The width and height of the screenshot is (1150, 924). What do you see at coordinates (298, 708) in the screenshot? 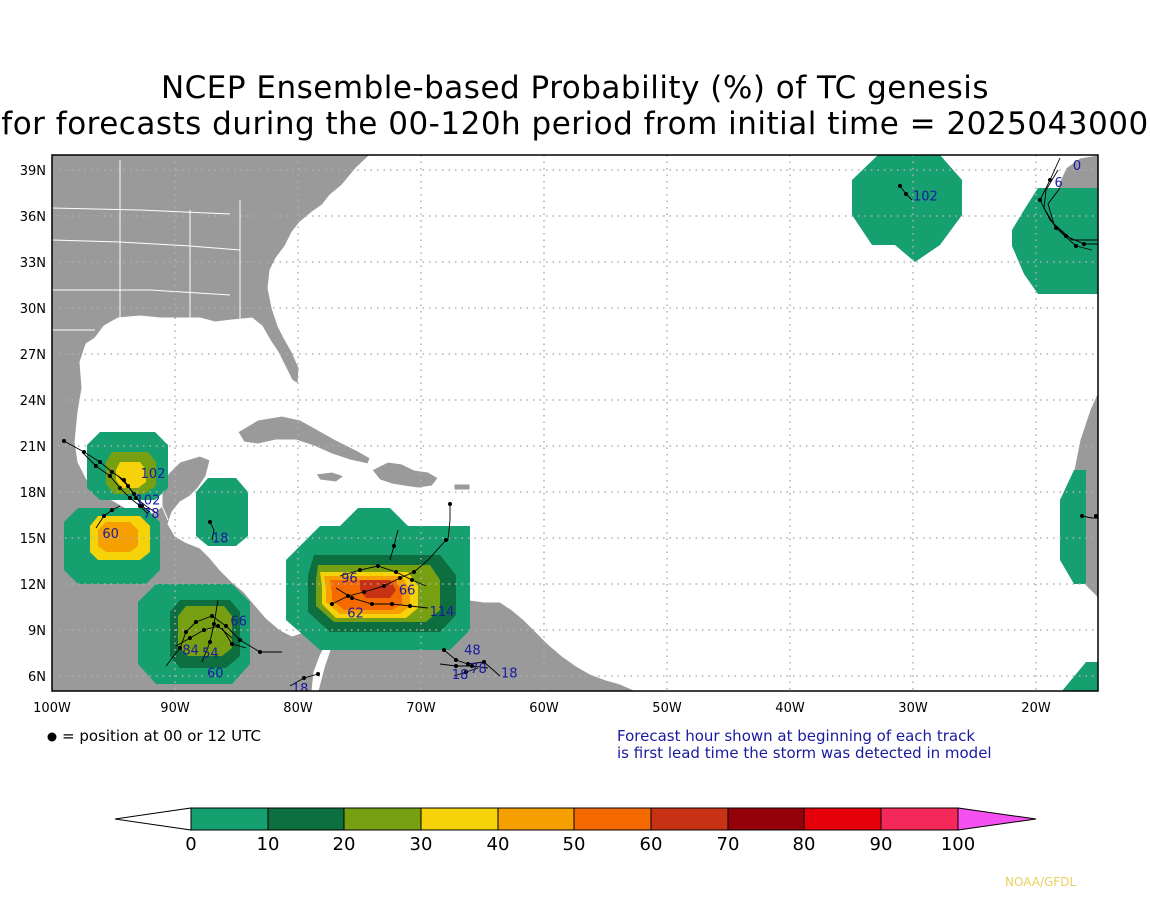
I see `lon-tick-label: 80W` at bounding box center [298, 708].